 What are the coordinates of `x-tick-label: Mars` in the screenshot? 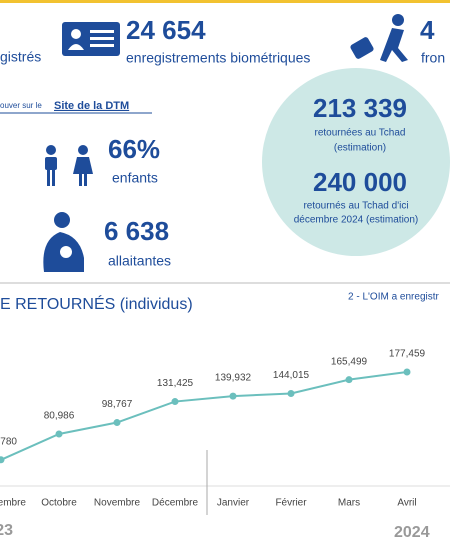 It's located at (349, 503).